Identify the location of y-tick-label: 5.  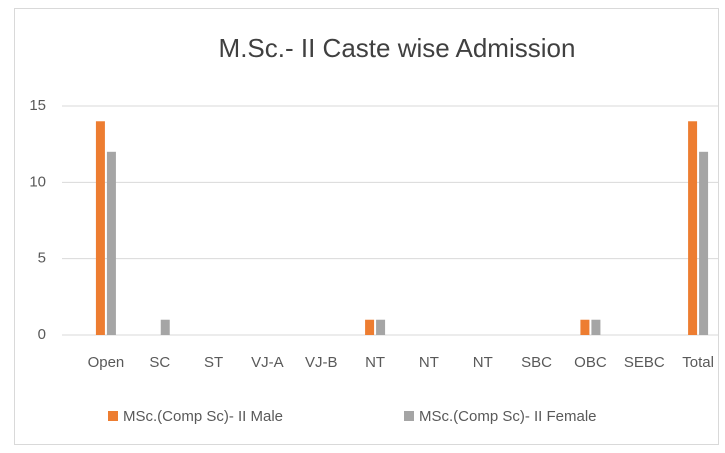
(42, 258).